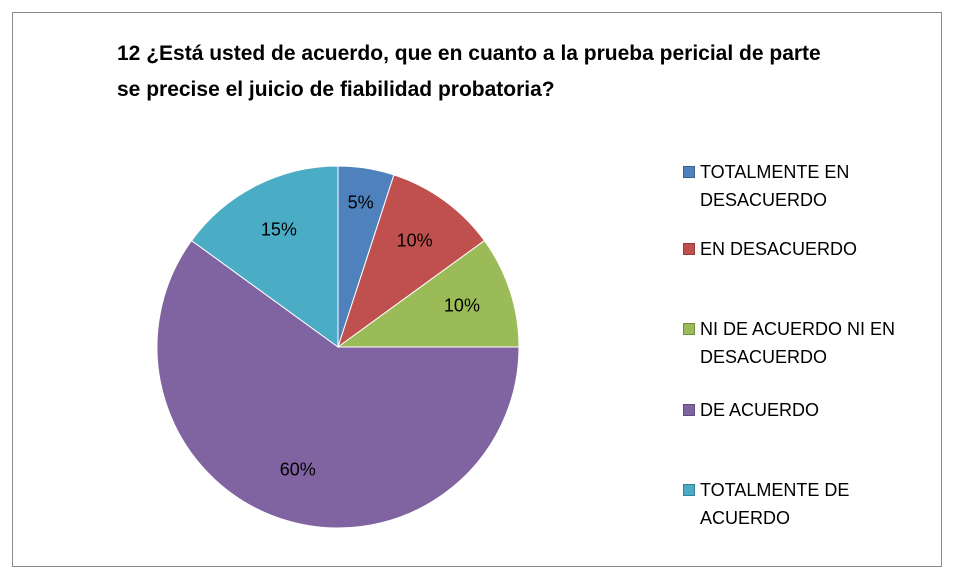 Image resolution: width=956 pixels, height=581 pixels. I want to click on legend-label: NI DE ACUERDO NI EN DESACUERDO, so click(798, 343).